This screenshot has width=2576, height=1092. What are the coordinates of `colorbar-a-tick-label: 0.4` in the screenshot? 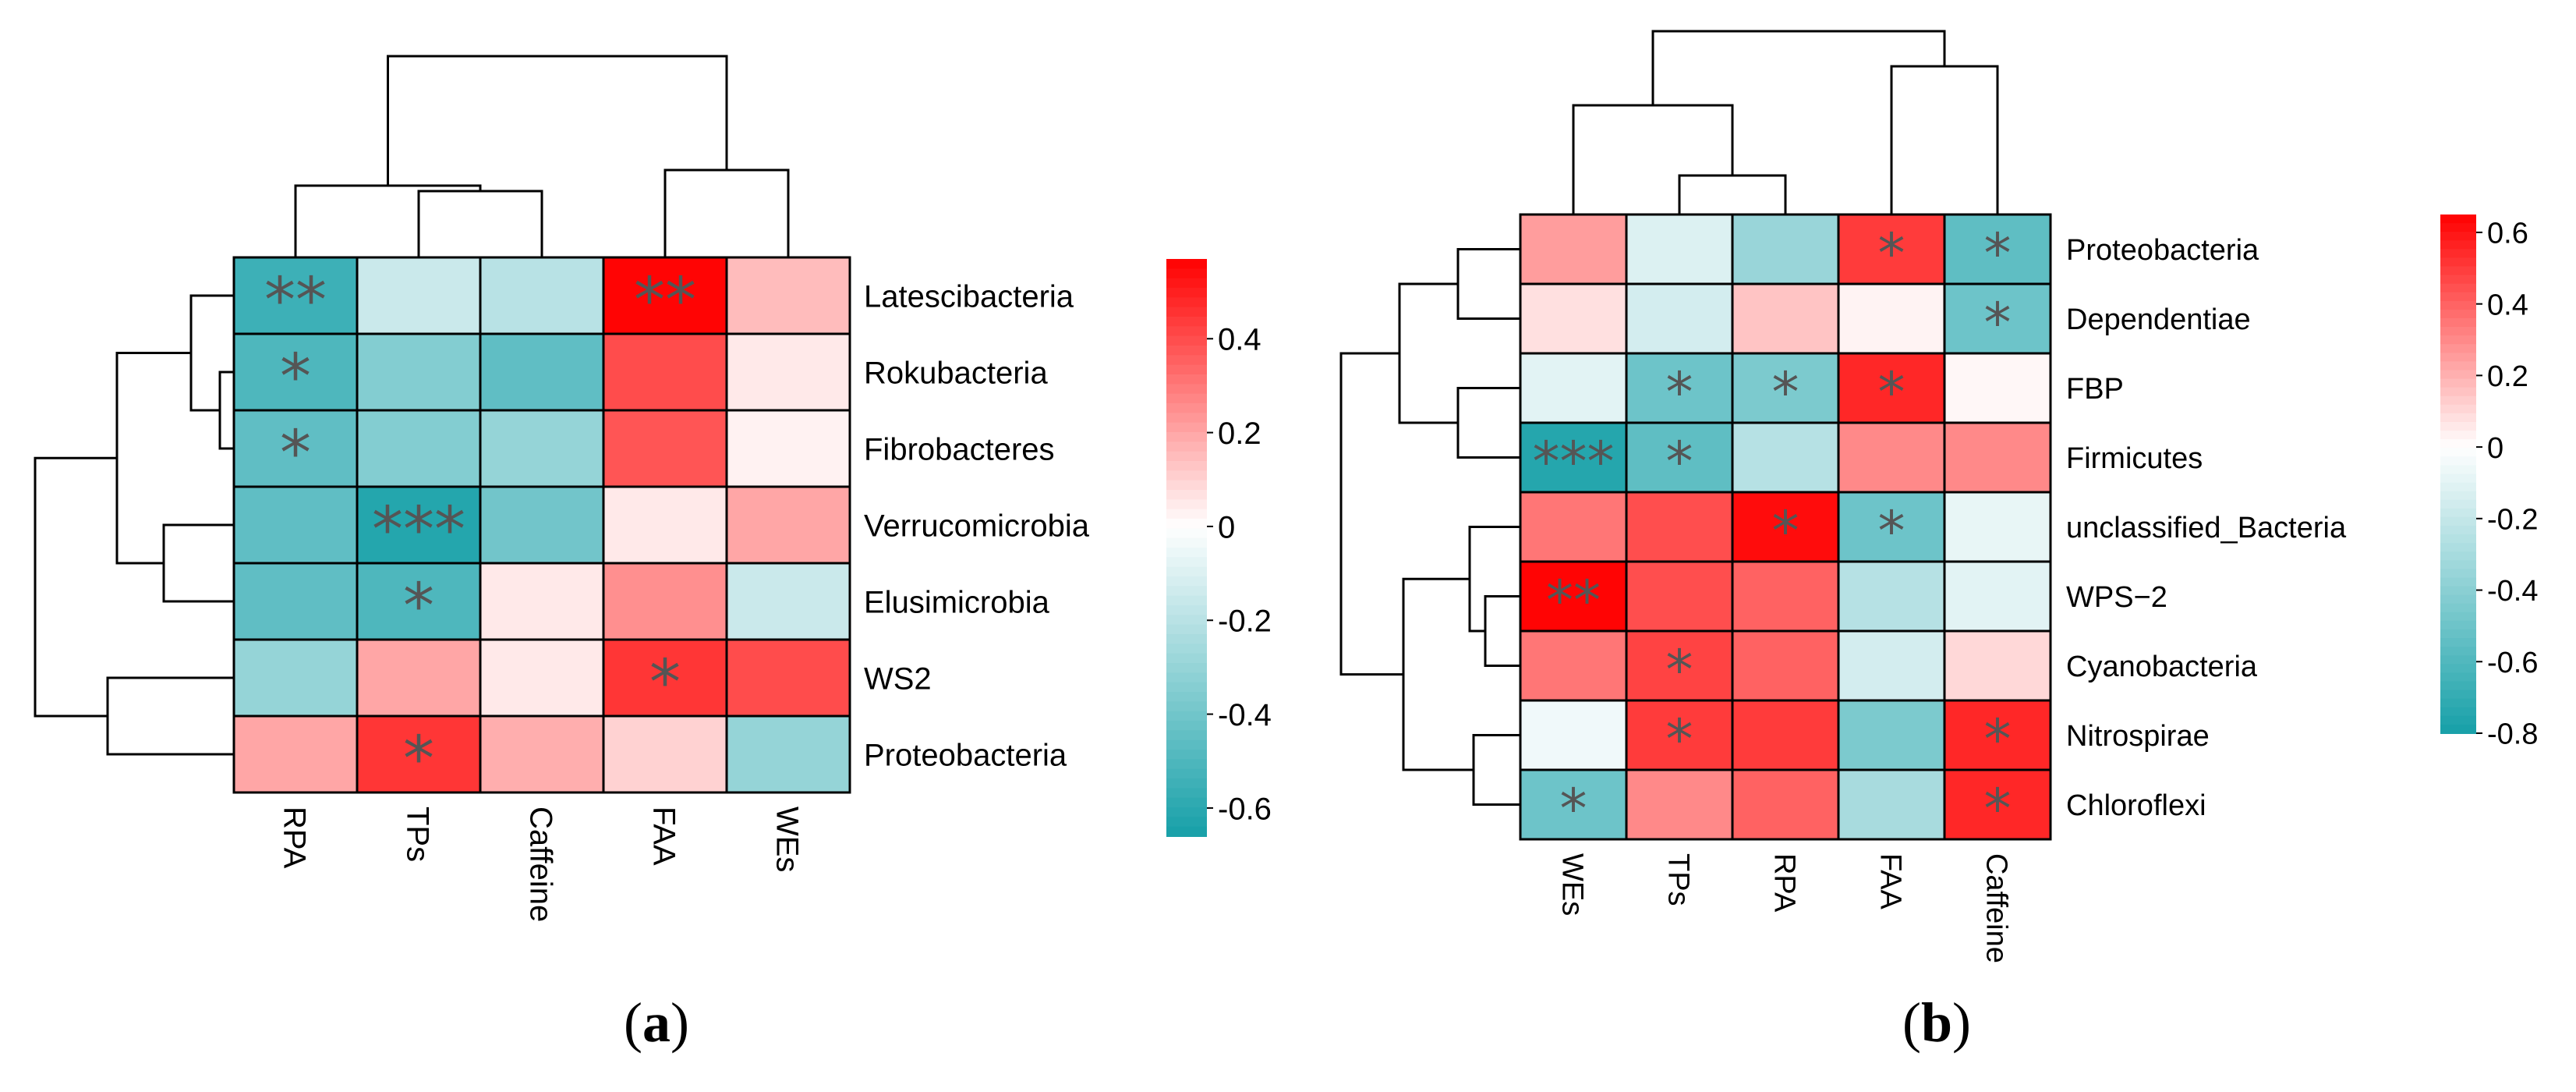 It's located at (1239, 340).